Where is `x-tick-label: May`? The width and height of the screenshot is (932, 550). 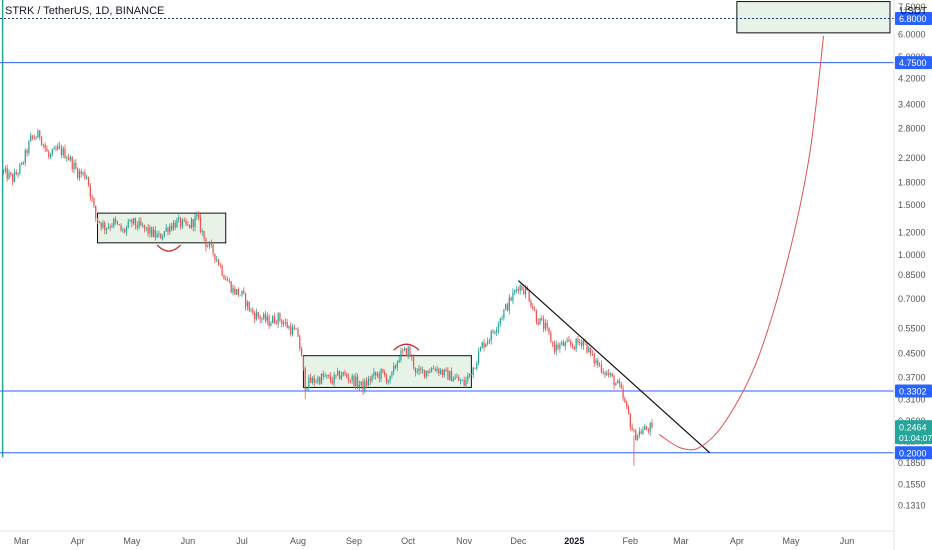
x-tick-label: May is located at coordinates (132, 541).